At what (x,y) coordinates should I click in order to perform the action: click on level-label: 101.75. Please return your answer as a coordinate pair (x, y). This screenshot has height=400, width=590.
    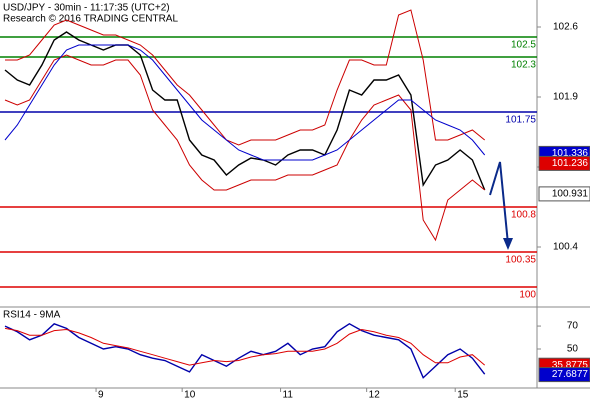
    Looking at the image, I should click on (520, 120).